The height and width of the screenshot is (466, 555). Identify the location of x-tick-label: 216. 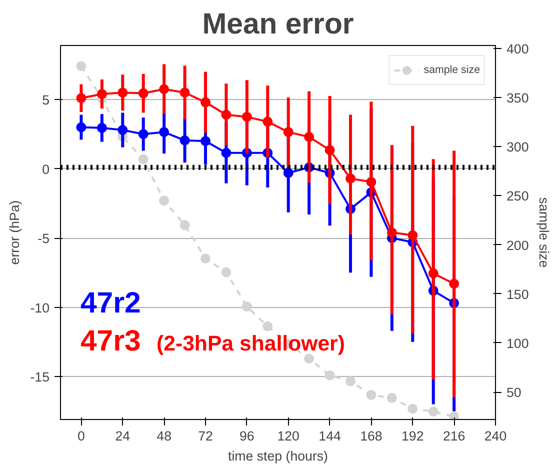
(454, 436).